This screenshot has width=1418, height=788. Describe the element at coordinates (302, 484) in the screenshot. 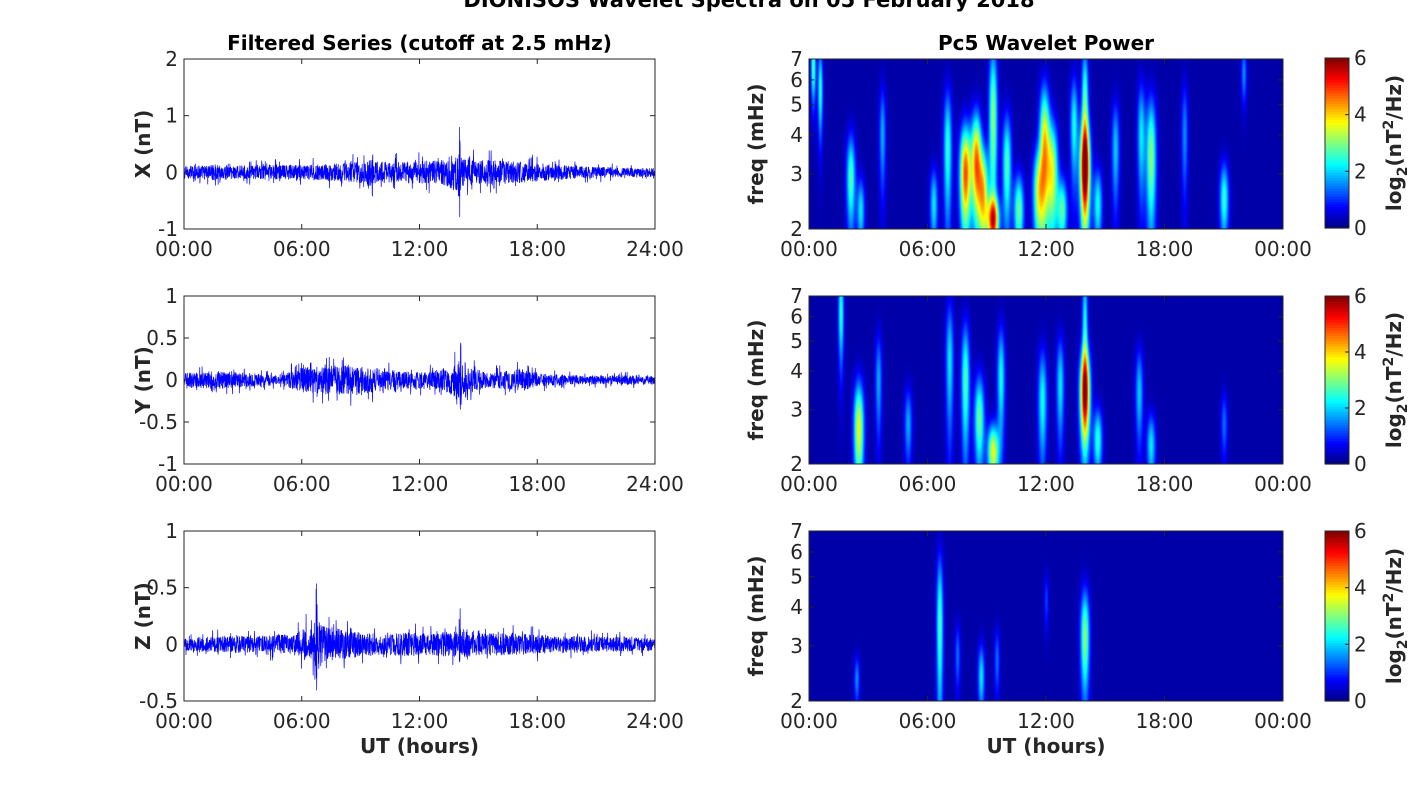

I see `x-tick-label: 06:00` at that location.